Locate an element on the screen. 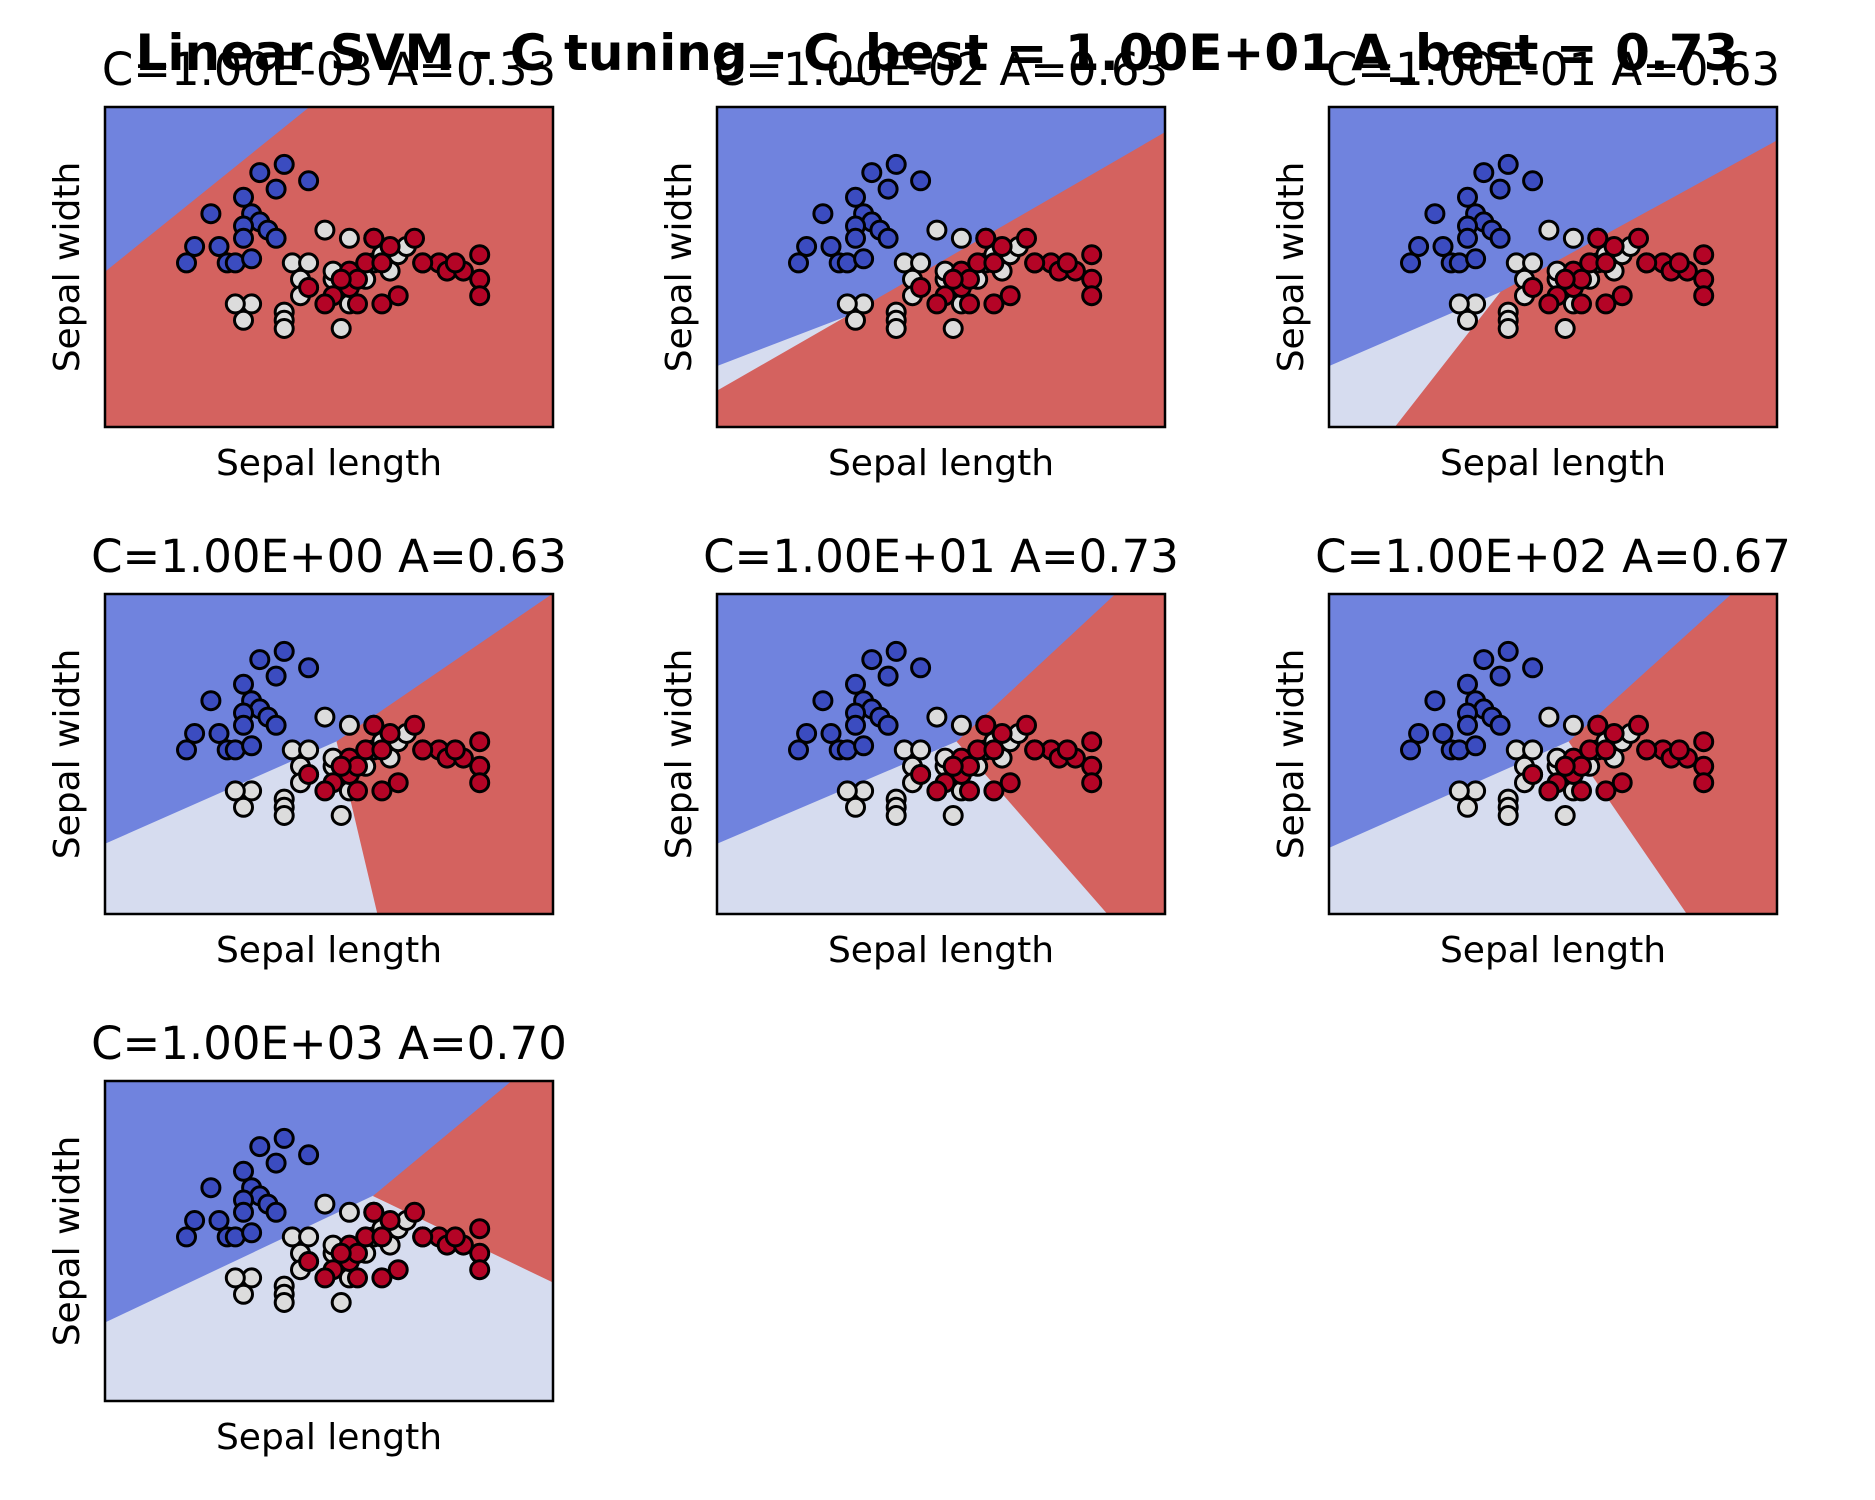  subplot-title: C=1.00E+03 A=0.70 is located at coordinates (329, 1043).